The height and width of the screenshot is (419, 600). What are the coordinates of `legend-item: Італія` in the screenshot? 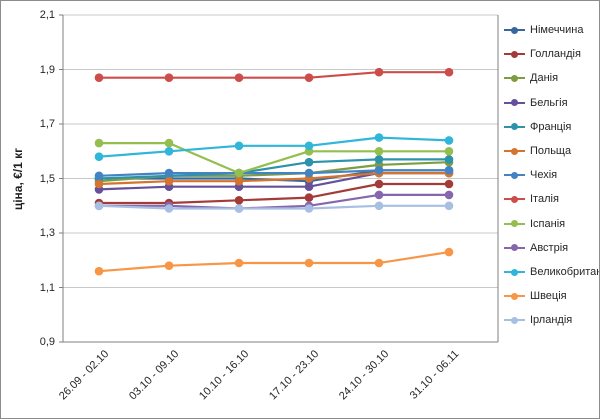 It's located at (531, 199).